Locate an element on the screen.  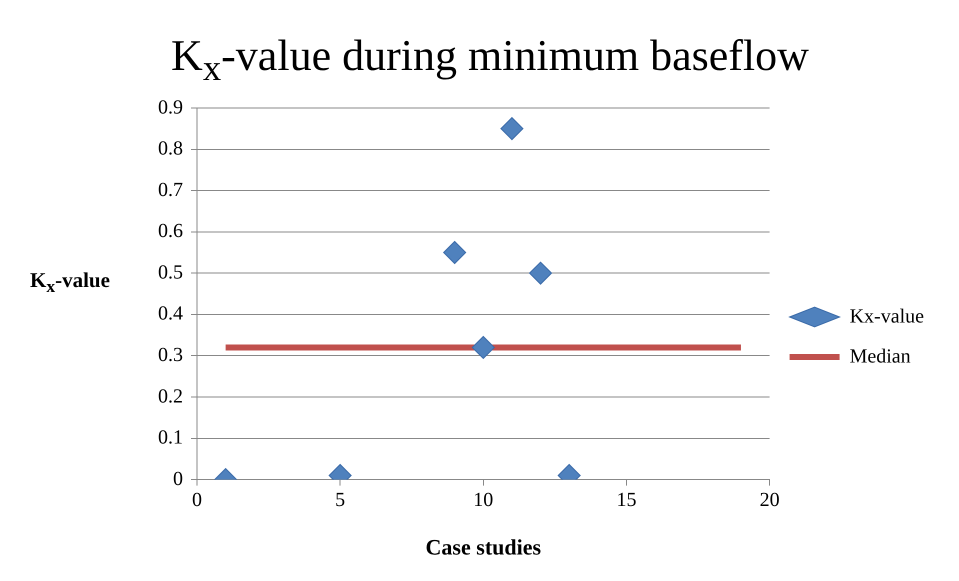
y-axis-title: K$_{x}$-value is located at coordinates (70, 282).